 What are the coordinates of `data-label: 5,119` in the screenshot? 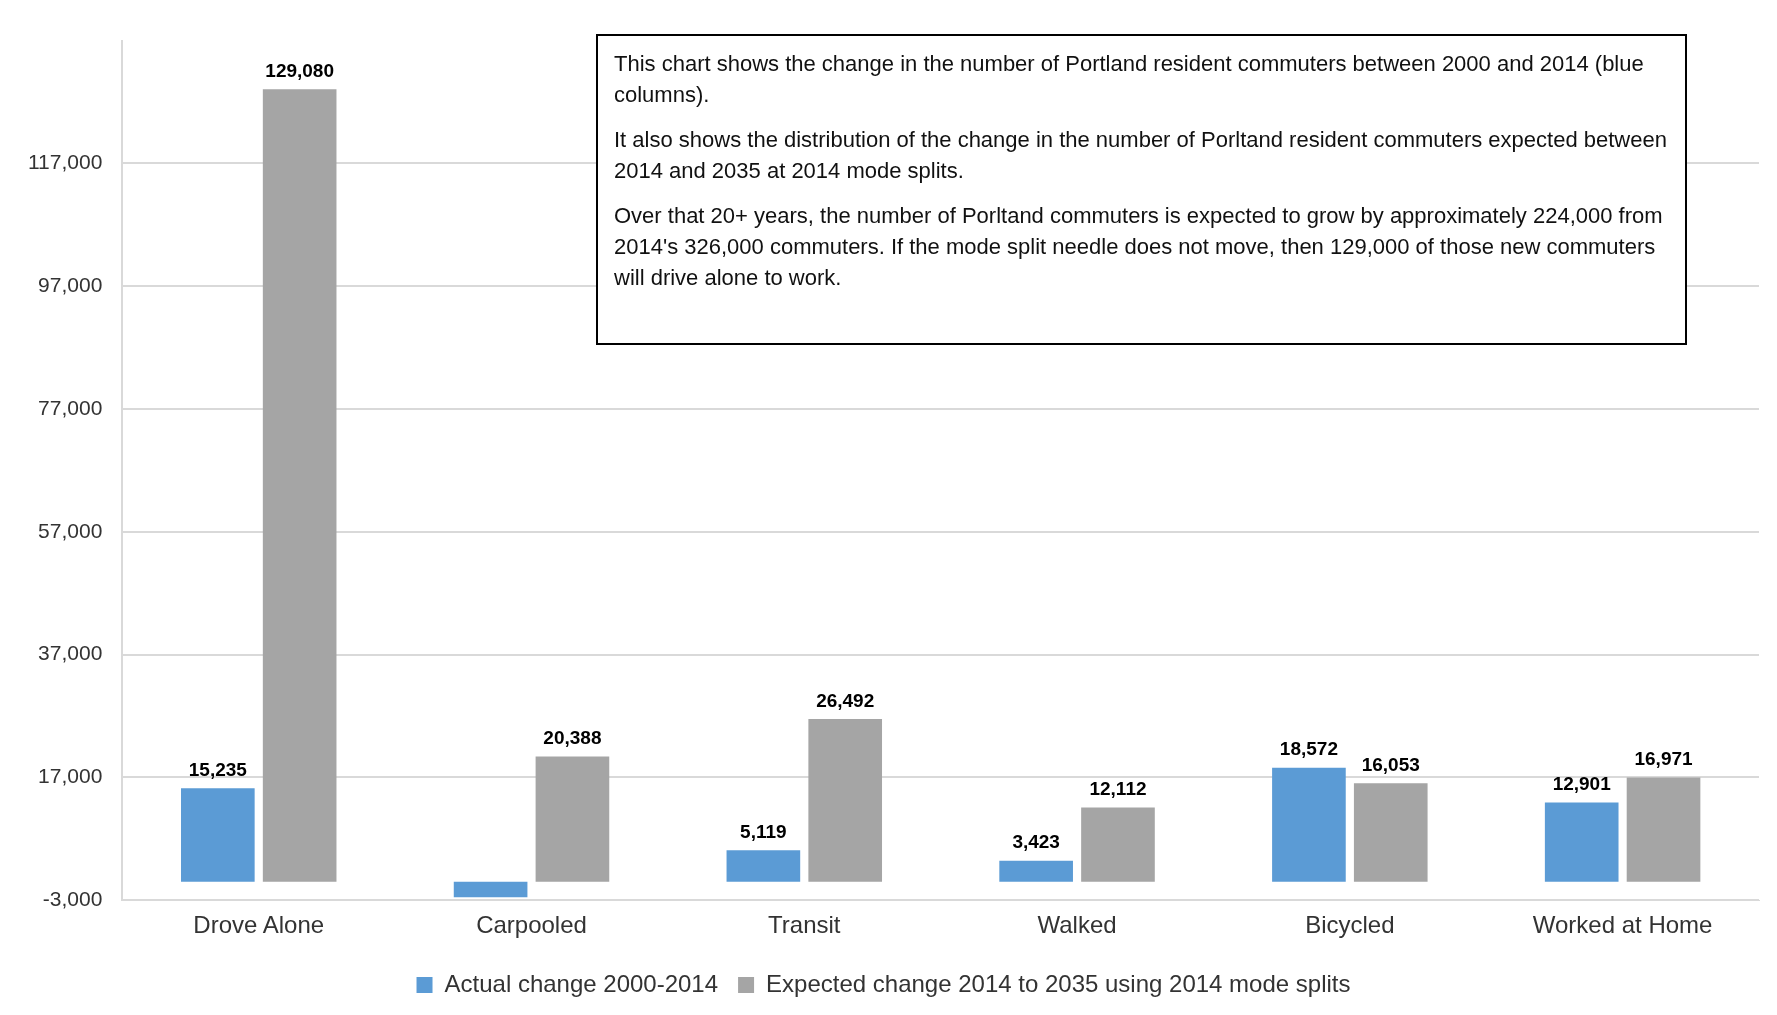 It's located at (763, 832).